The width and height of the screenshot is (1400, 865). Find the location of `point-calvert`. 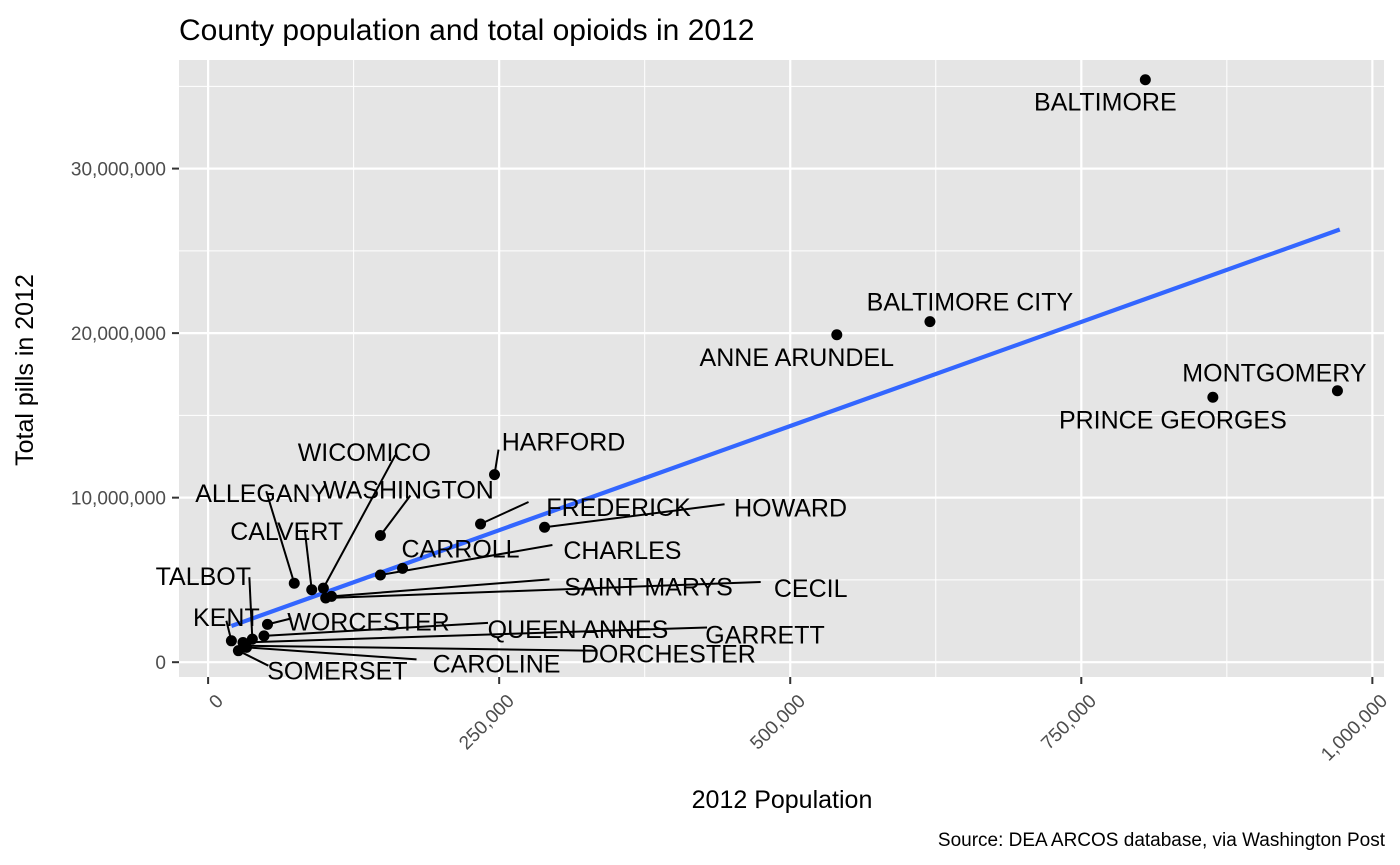

point-calvert is located at coordinates (312, 590).